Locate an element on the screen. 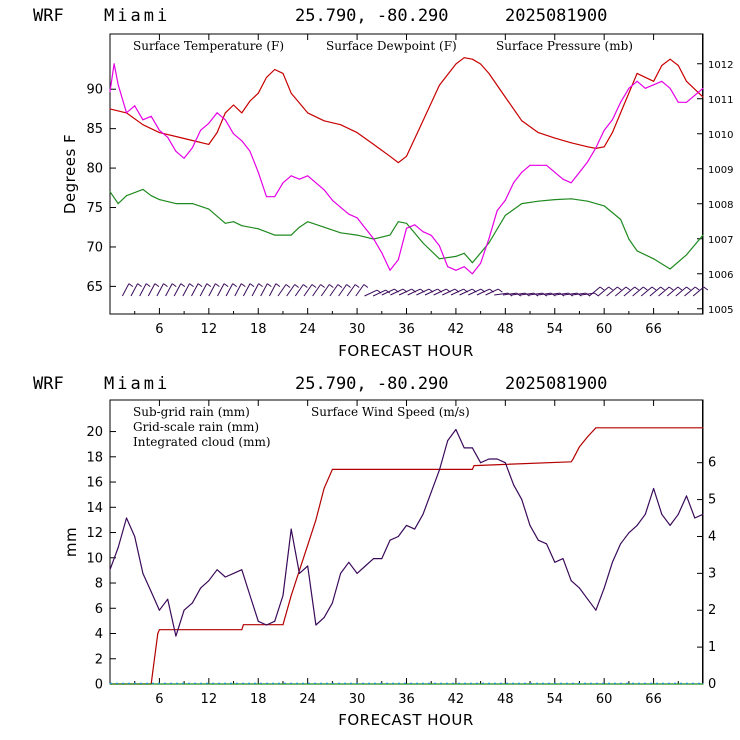  legend-surface-dewpoint: Surface Dewpoint (F) is located at coordinates (391, 46).